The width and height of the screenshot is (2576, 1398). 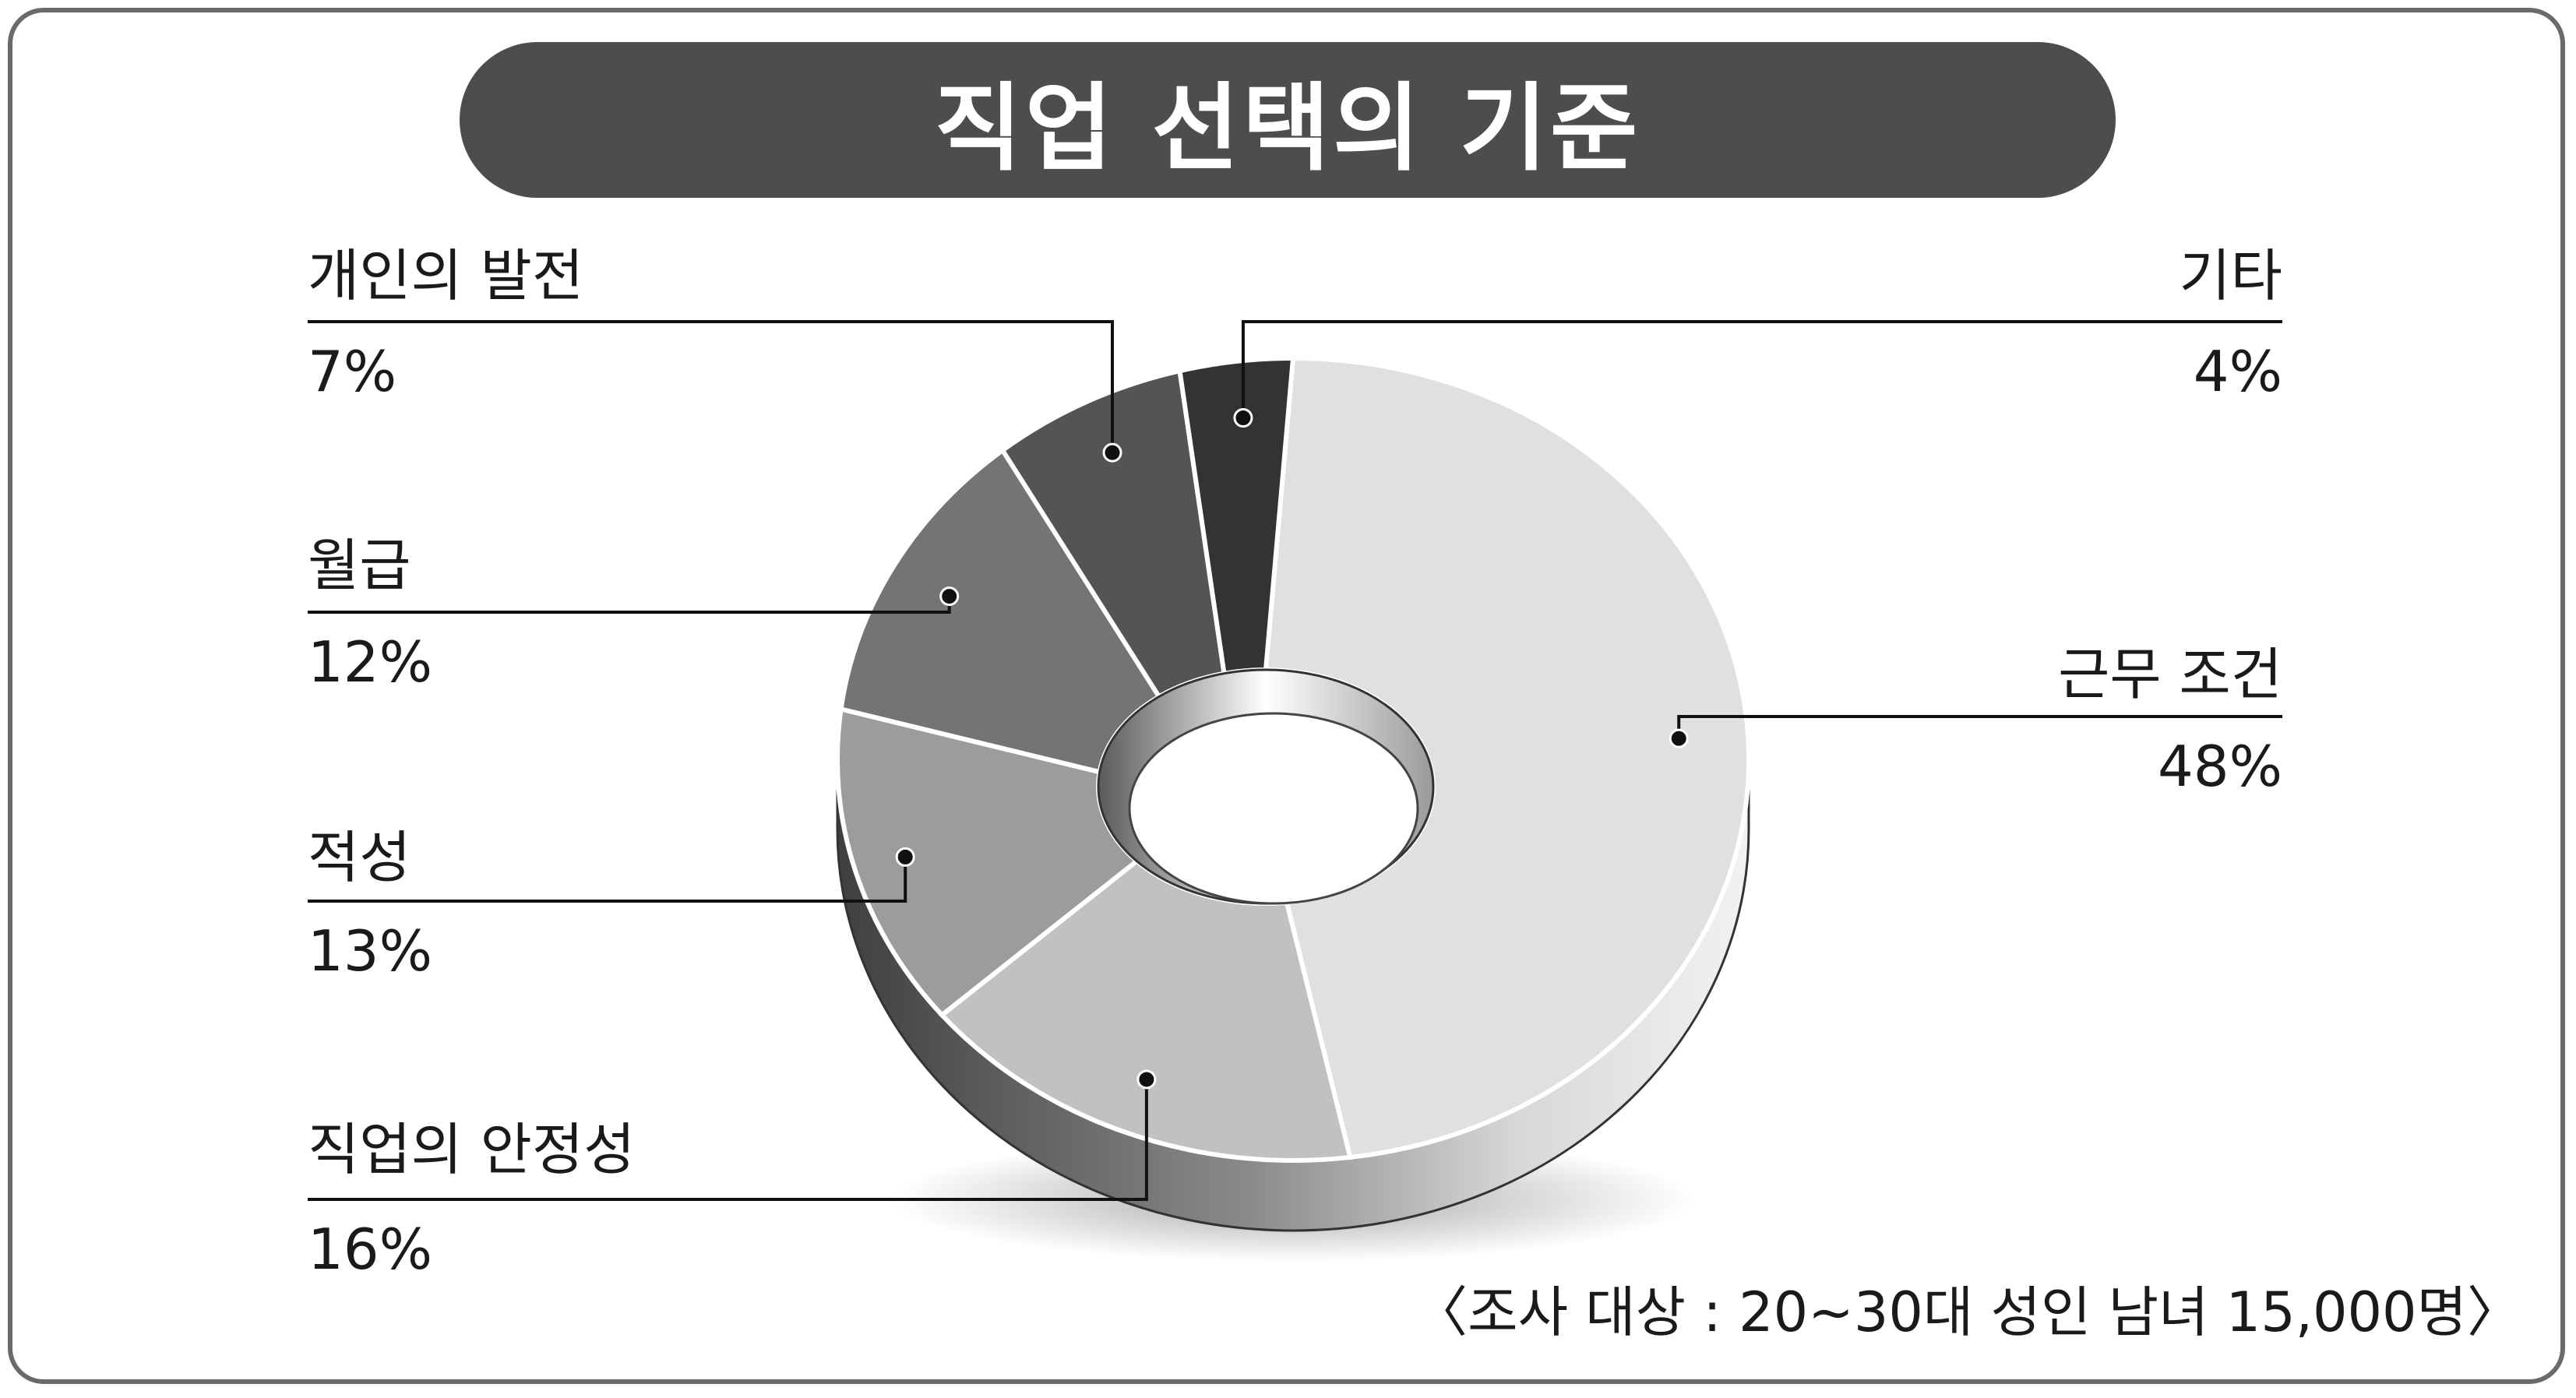 I want to click on slice-label-5: 개인의 발전, so click(x=446, y=275).